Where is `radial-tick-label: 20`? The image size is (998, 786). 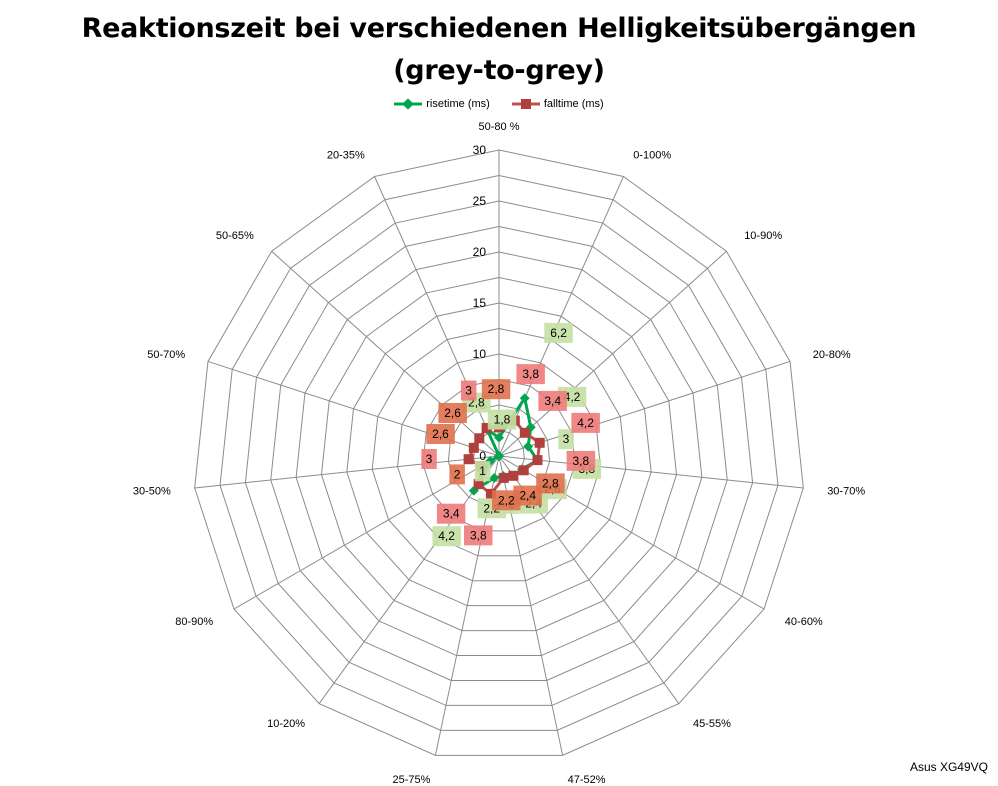 radial-tick-label: 20 is located at coordinates (480, 252).